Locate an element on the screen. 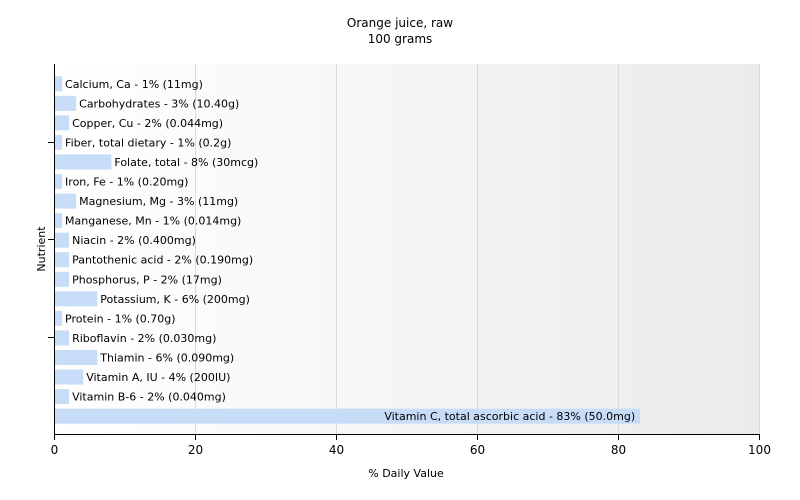  bar-label: Pantothenic acid - 2% (0.190mg) is located at coordinates (162, 260).